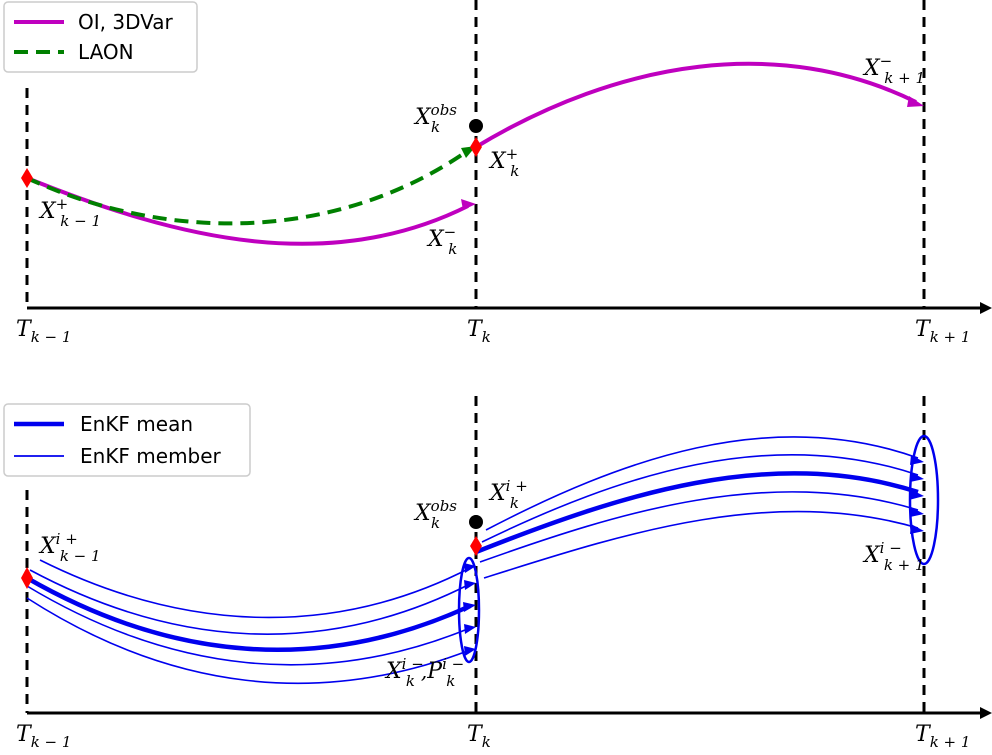 This screenshot has height=755, width=992. I want to click on bottom-ensemble-spread-k, so click(469, 610).